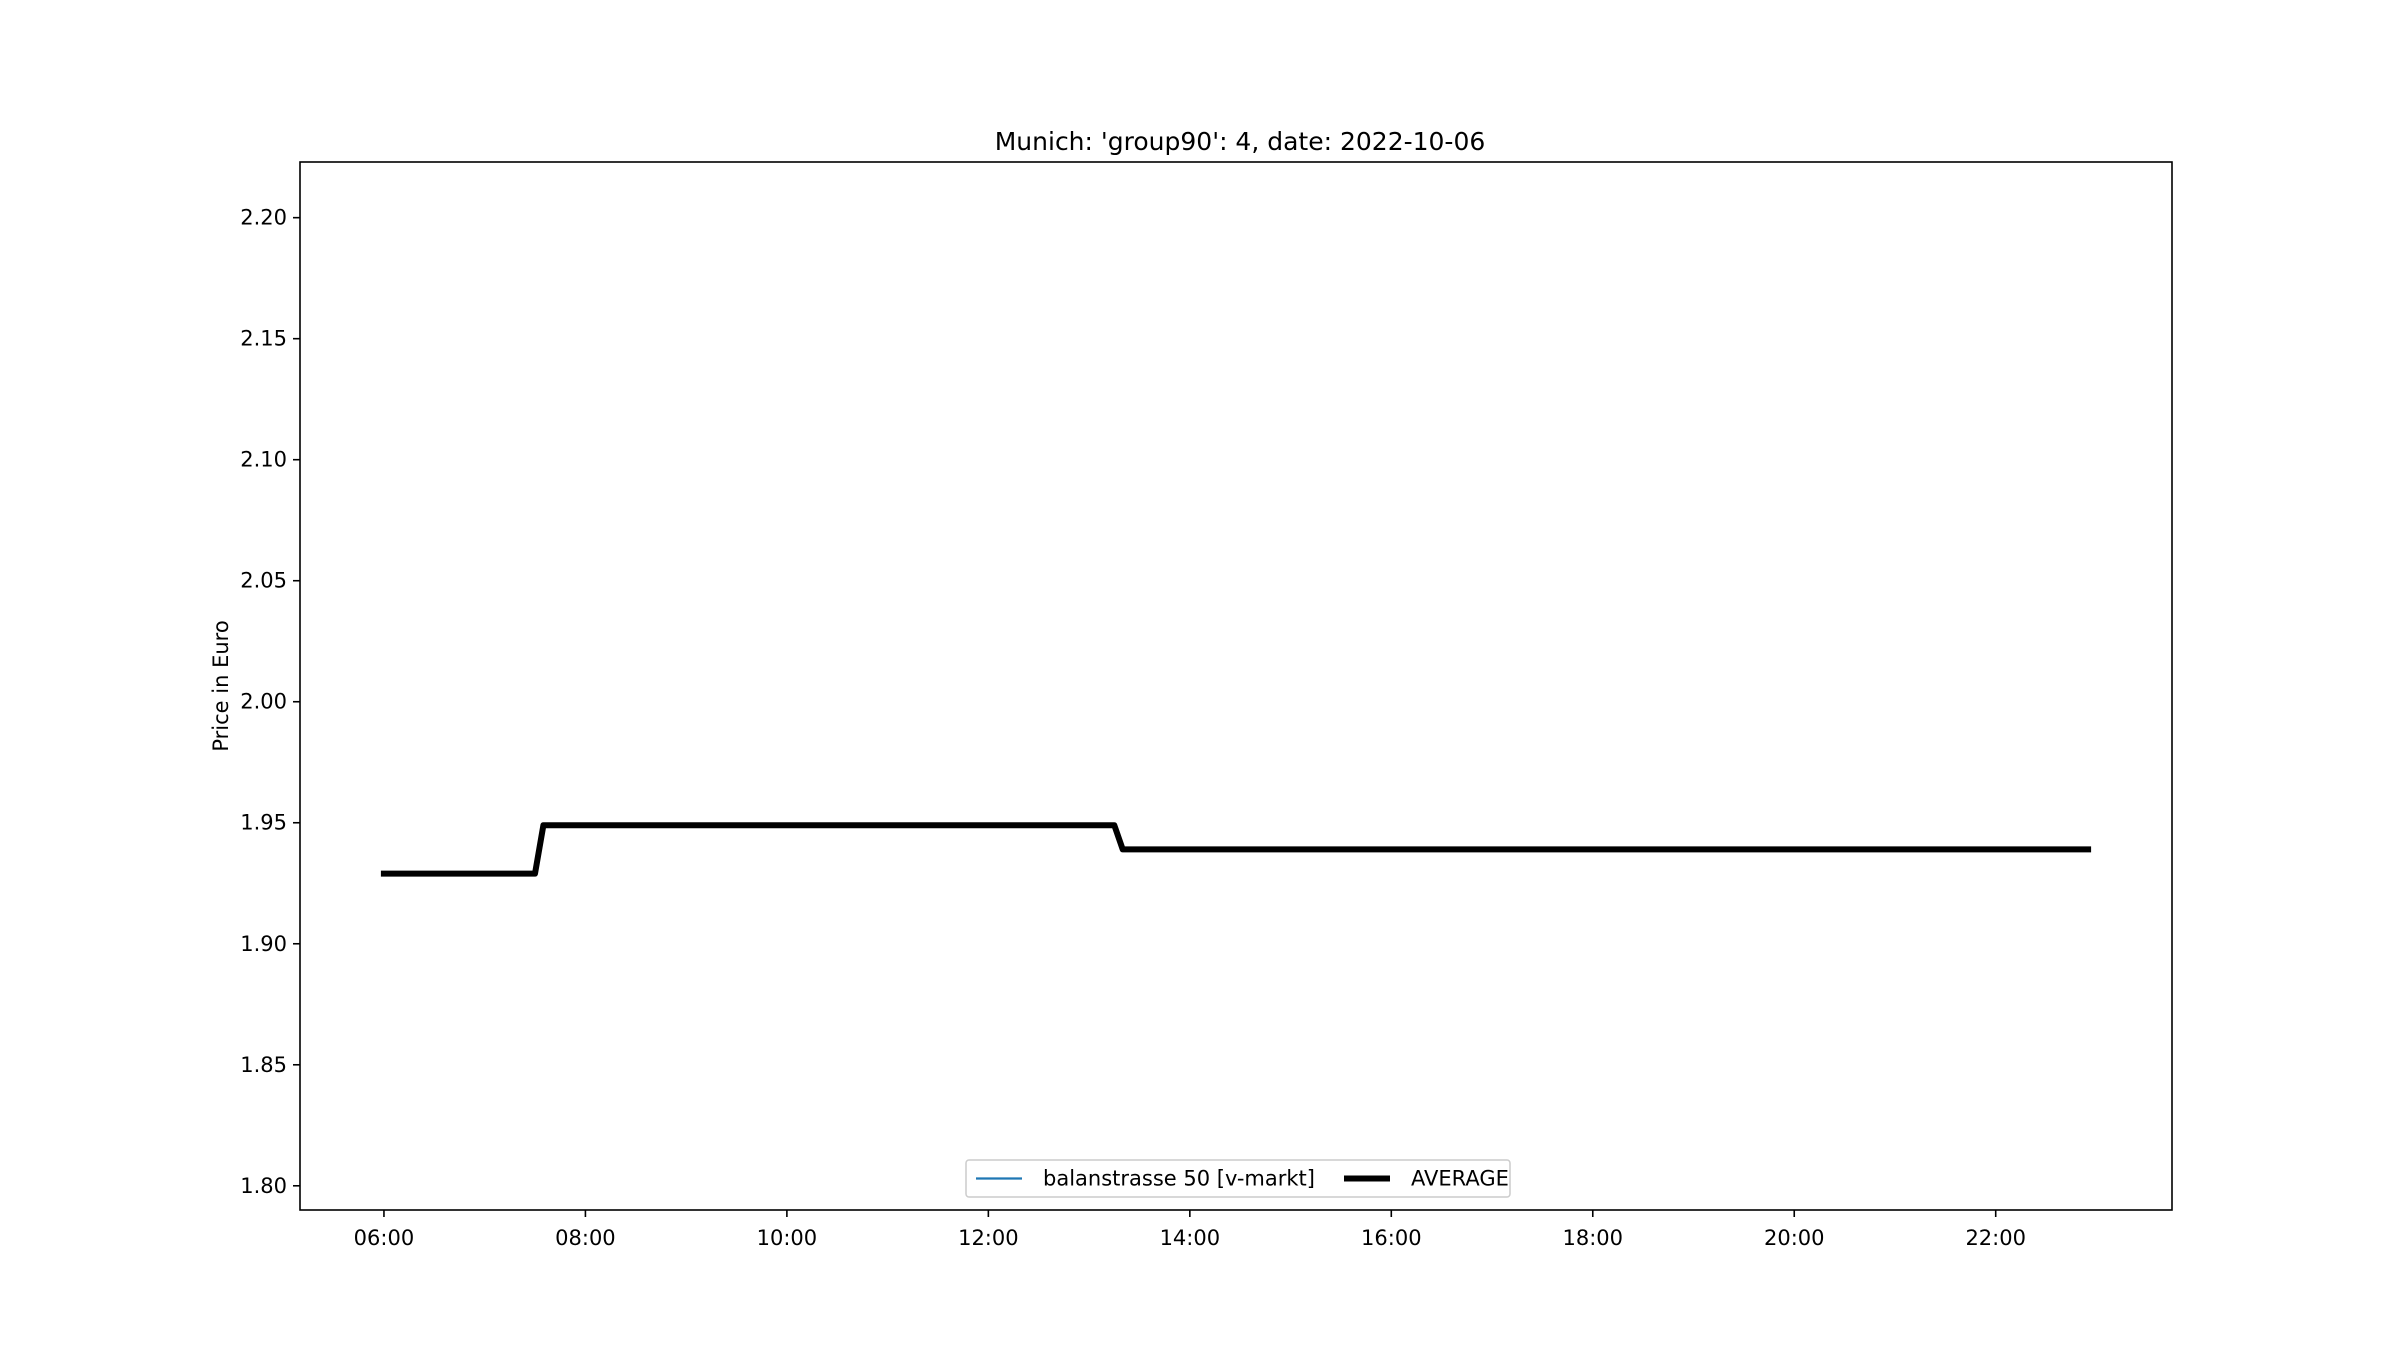 The height and width of the screenshot is (1350, 2400). What do you see at coordinates (263, 460) in the screenshot?
I see `y-tick-label: 2.10` at bounding box center [263, 460].